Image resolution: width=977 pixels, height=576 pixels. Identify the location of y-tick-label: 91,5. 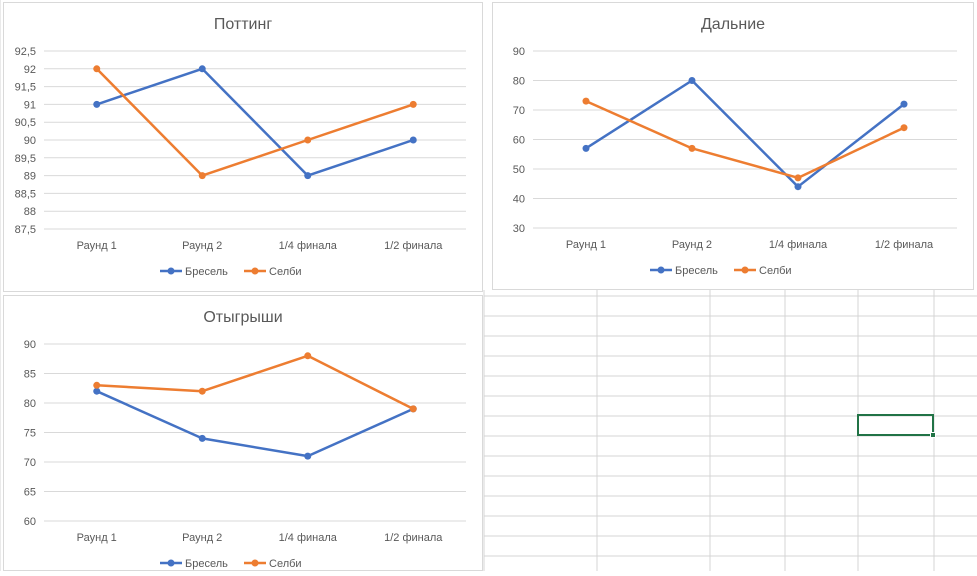
(25, 88).